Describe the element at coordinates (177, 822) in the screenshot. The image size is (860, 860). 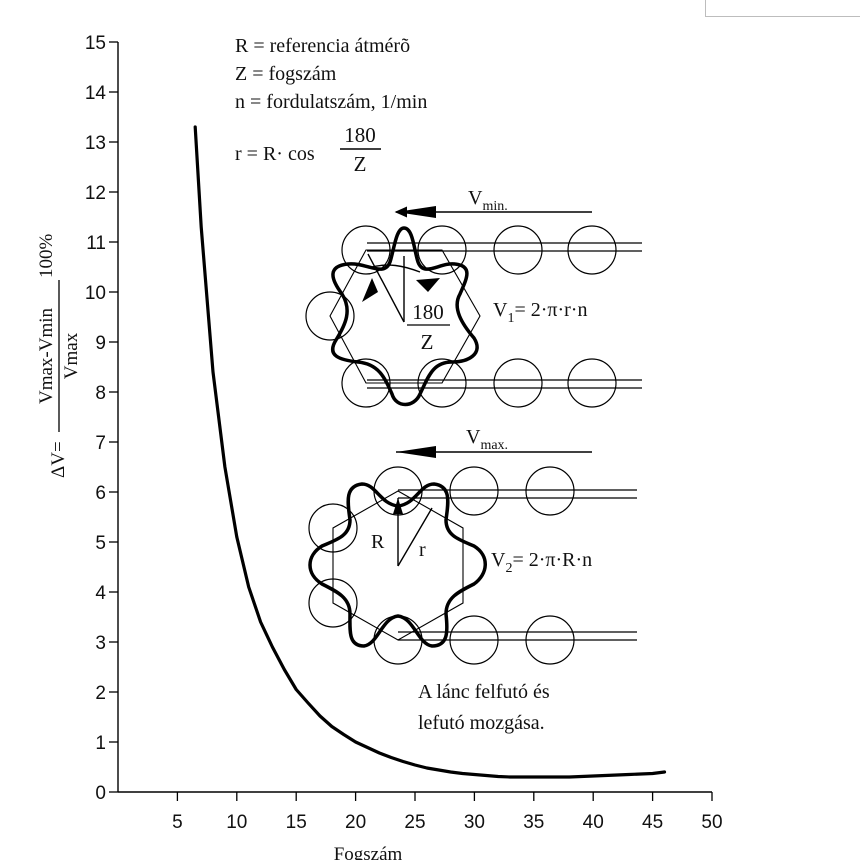
I see `x-tick-label: 5` at that location.